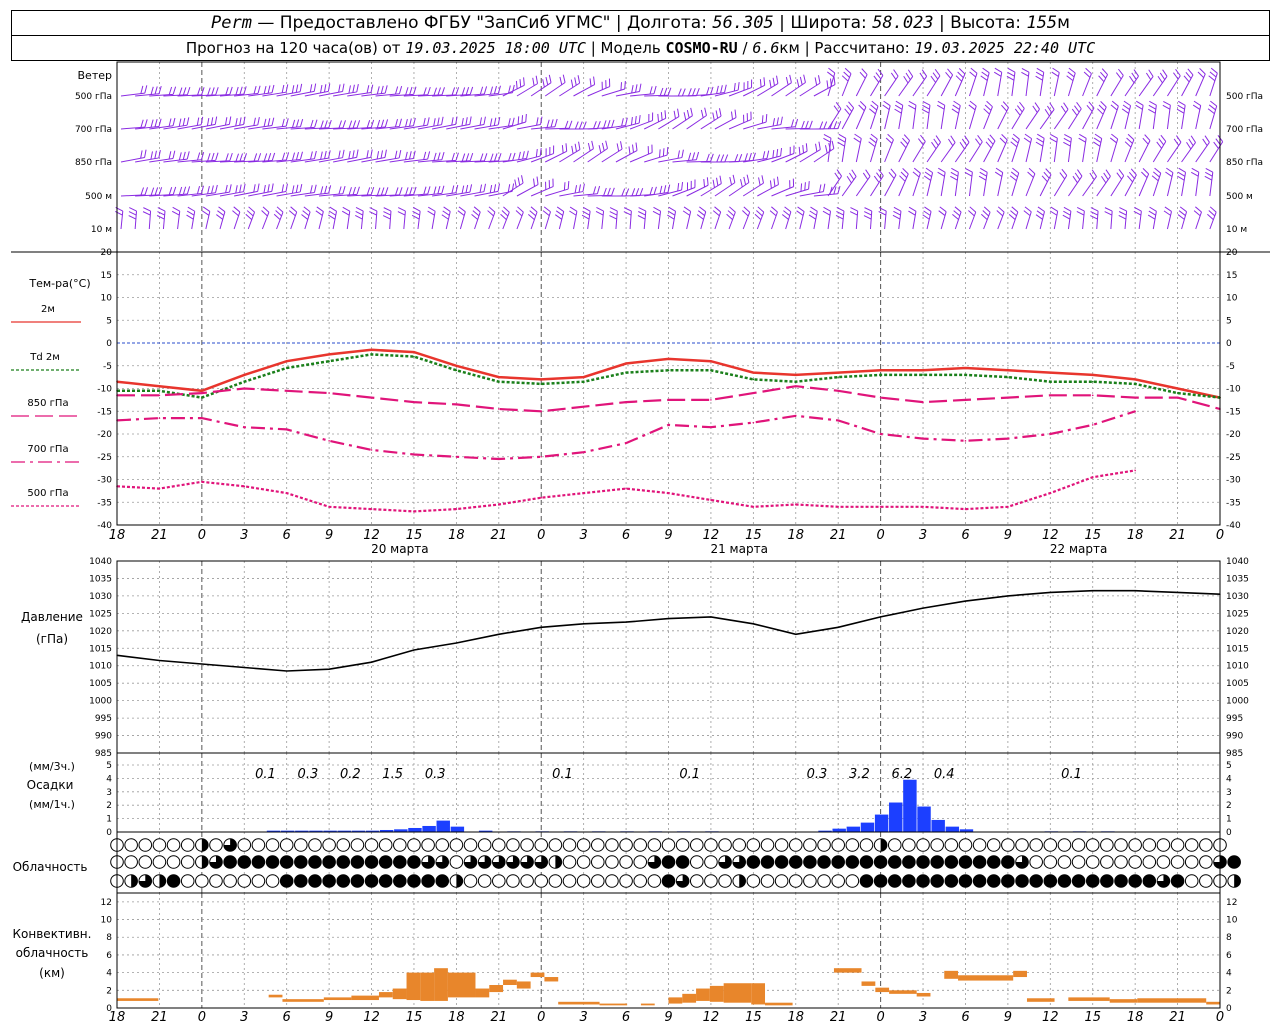 The image size is (1280, 1024). I want to click on hour-tick-label-bottom: 0, so click(541, 1017).